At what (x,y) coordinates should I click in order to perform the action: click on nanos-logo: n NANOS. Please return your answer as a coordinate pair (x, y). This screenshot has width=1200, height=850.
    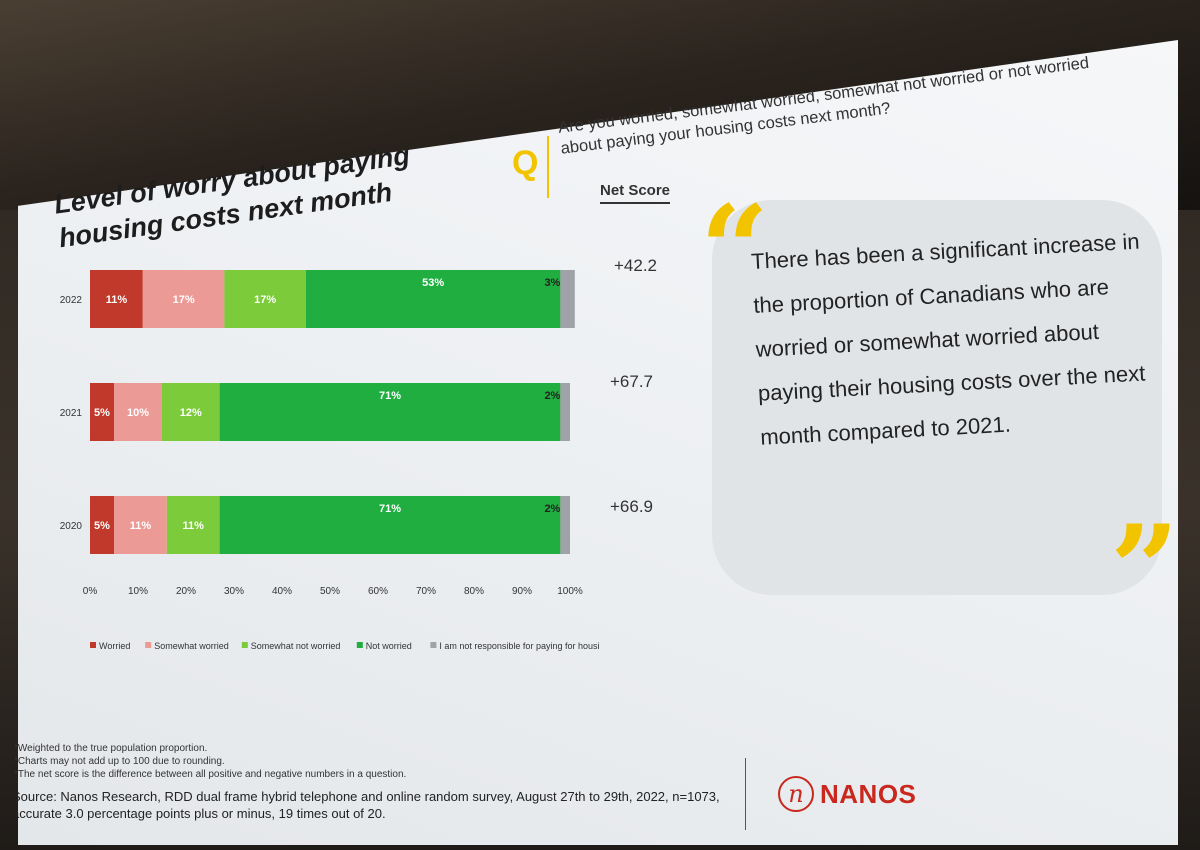
    Looking at the image, I should click on (847, 794).